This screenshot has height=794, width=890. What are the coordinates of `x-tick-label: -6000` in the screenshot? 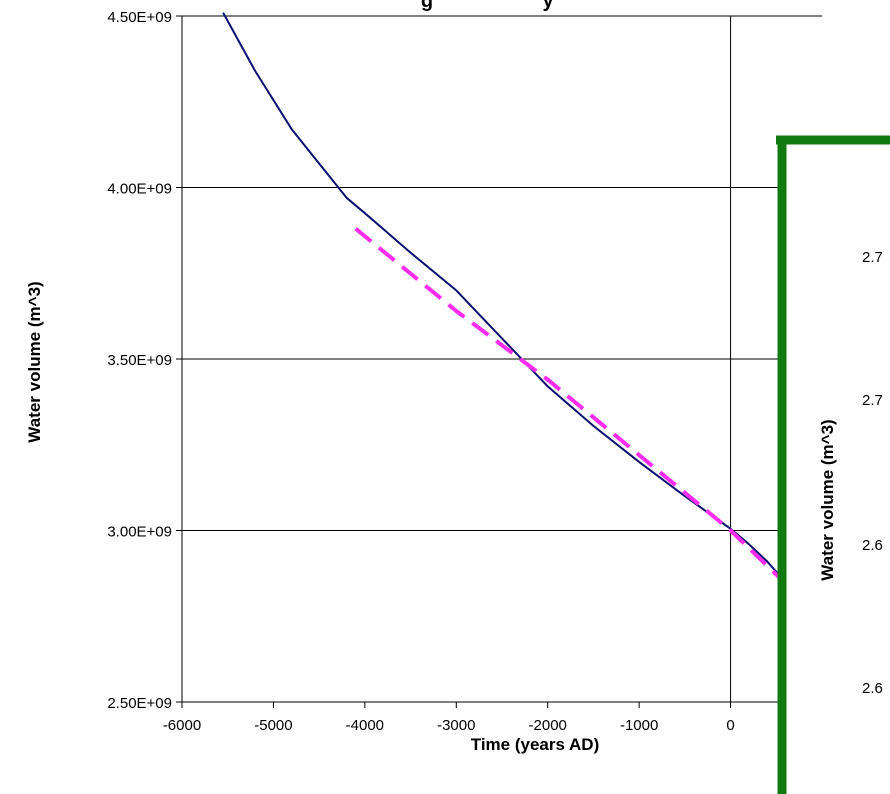 It's located at (182, 725).